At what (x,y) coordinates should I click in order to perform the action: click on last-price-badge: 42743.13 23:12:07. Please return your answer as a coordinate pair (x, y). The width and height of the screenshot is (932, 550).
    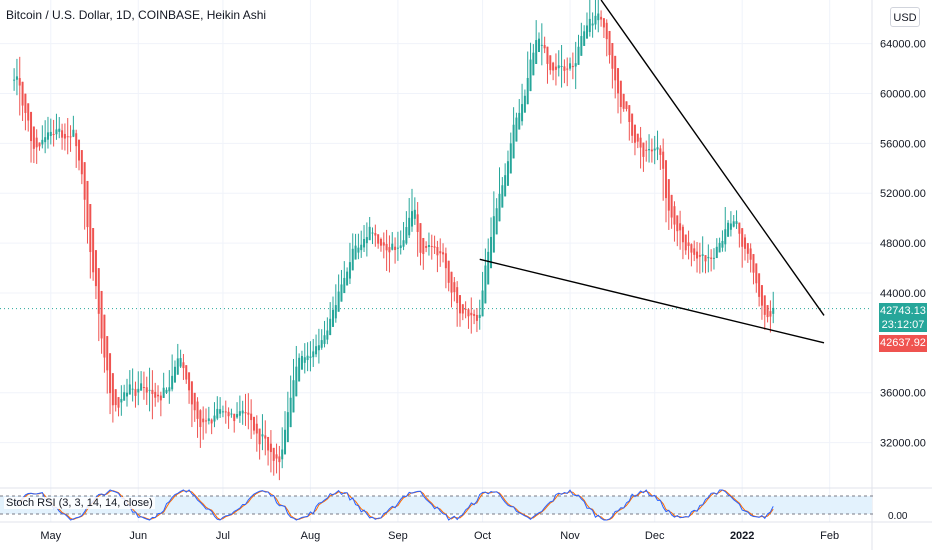
    Looking at the image, I should click on (903, 317).